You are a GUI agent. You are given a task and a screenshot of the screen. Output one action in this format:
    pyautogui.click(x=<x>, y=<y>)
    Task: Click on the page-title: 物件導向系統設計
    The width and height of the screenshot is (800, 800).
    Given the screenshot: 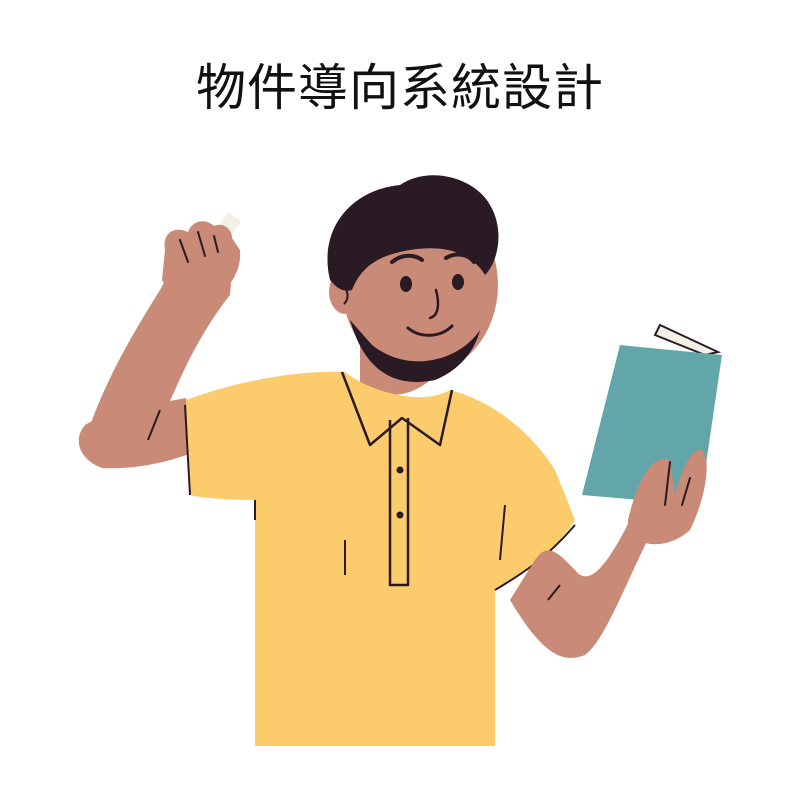 What is the action you would take?
    pyautogui.click(x=400, y=88)
    